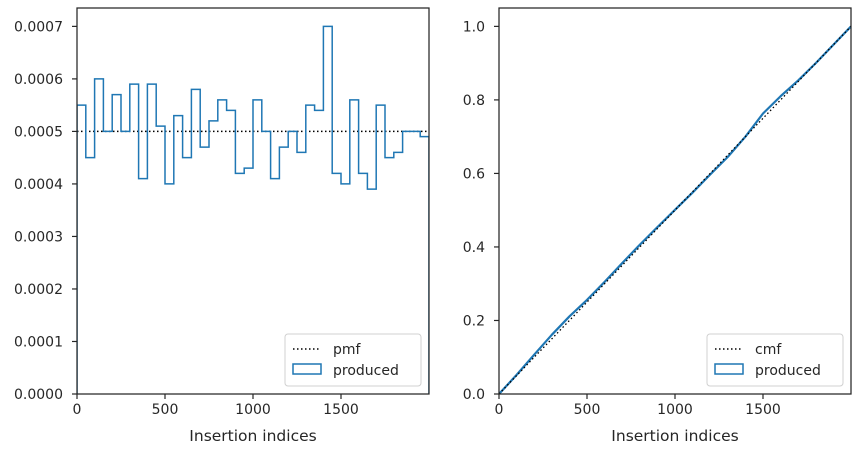 This screenshot has width=861, height=453. What do you see at coordinates (38, 132) in the screenshot?
I see `y-tick-label: 0.0005` at bounding box center [38, 132].